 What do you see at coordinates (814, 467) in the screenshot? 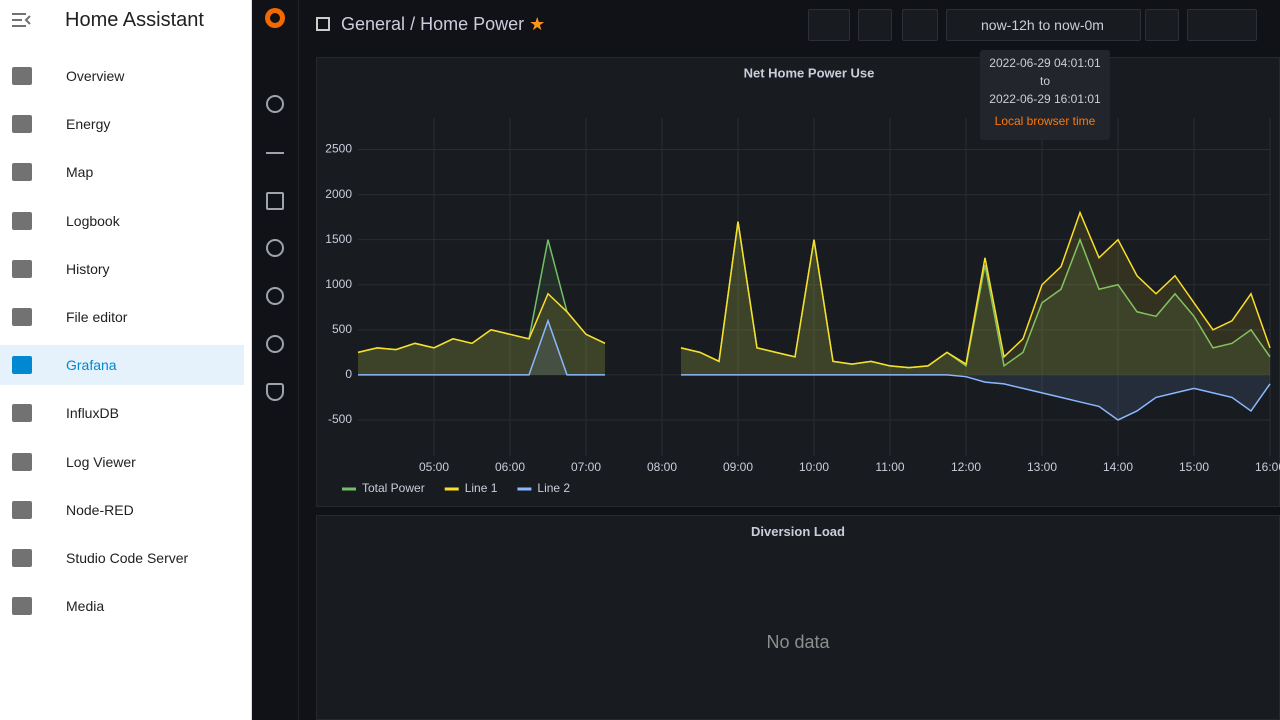
I see `x-tick-label: 10:00` at bounding box center [814, 467].